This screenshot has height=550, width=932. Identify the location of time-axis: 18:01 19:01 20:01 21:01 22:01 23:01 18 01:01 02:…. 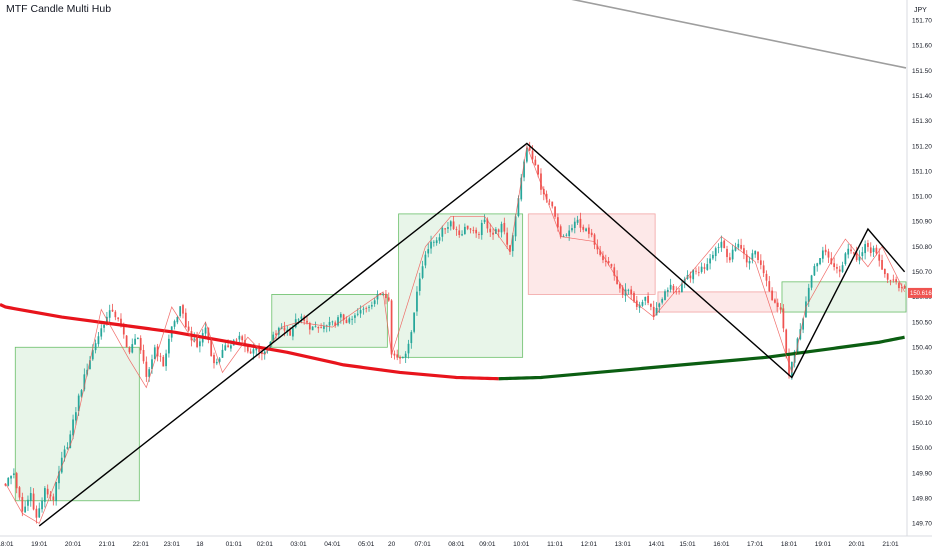
(449, 544).